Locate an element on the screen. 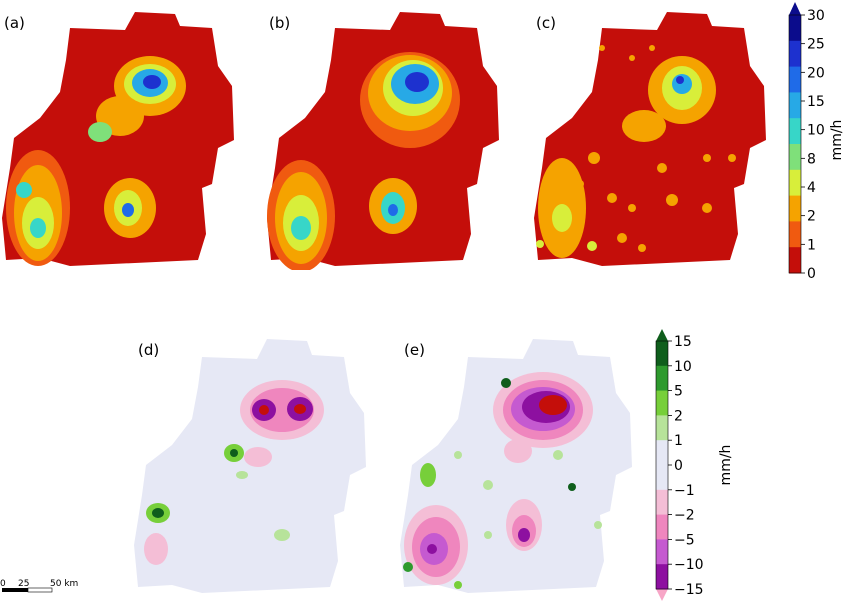 The width and height of the screenshot is (850, 608). scale-label-50: 50 km is located at coordinates (64, 584).